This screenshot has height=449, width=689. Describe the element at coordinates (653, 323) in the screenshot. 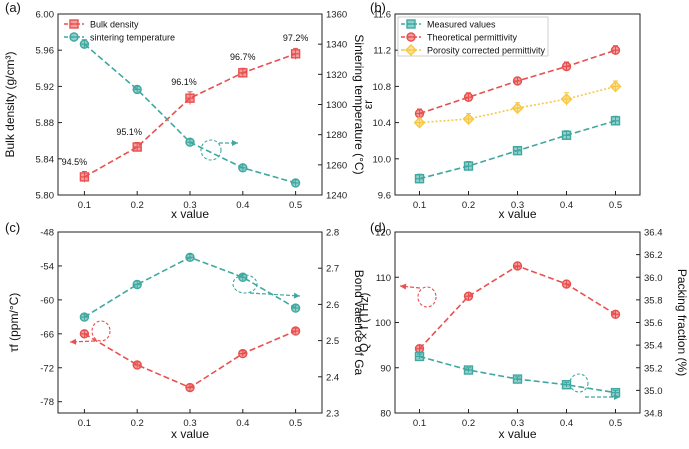

I see `y-tick-label-right: 35.6` at that location.